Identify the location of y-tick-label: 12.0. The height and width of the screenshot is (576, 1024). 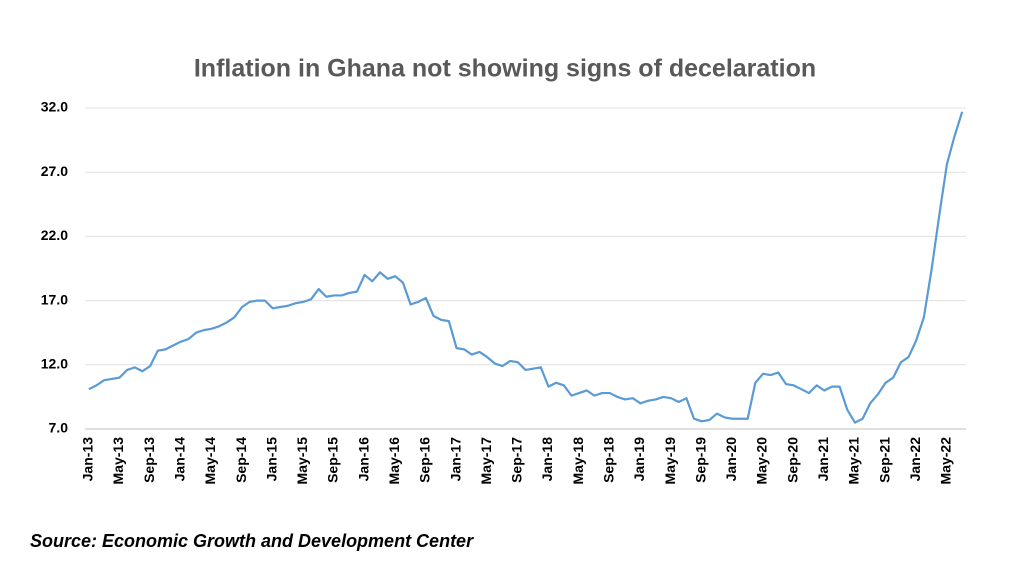
(54, 364).